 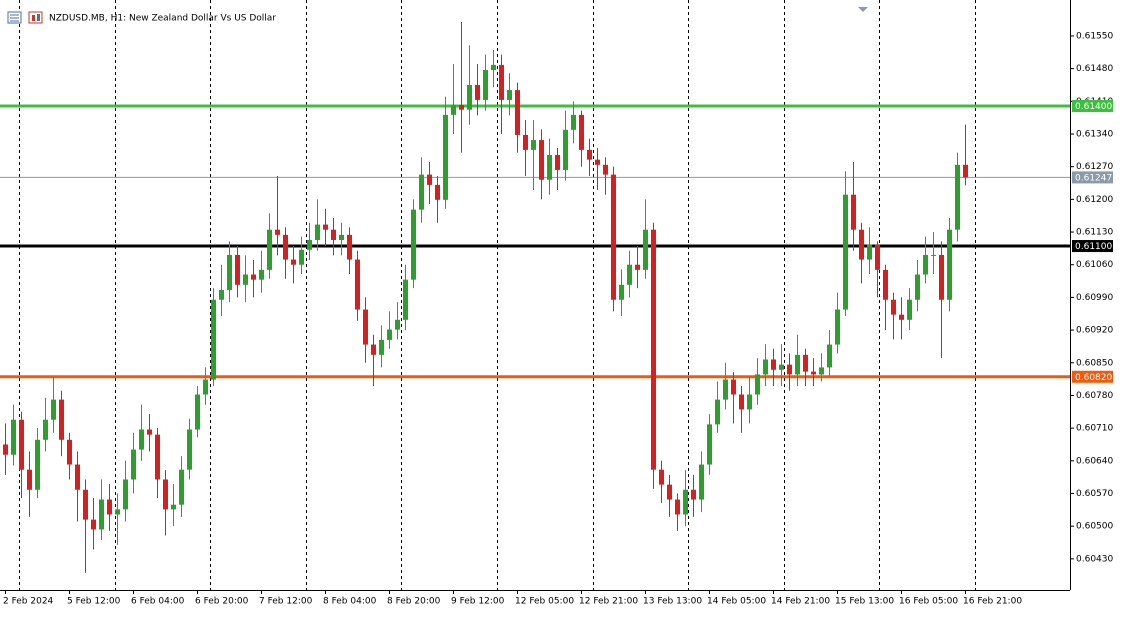 I want to click on level-label: 0.61400, so click(x=1093, y=107).